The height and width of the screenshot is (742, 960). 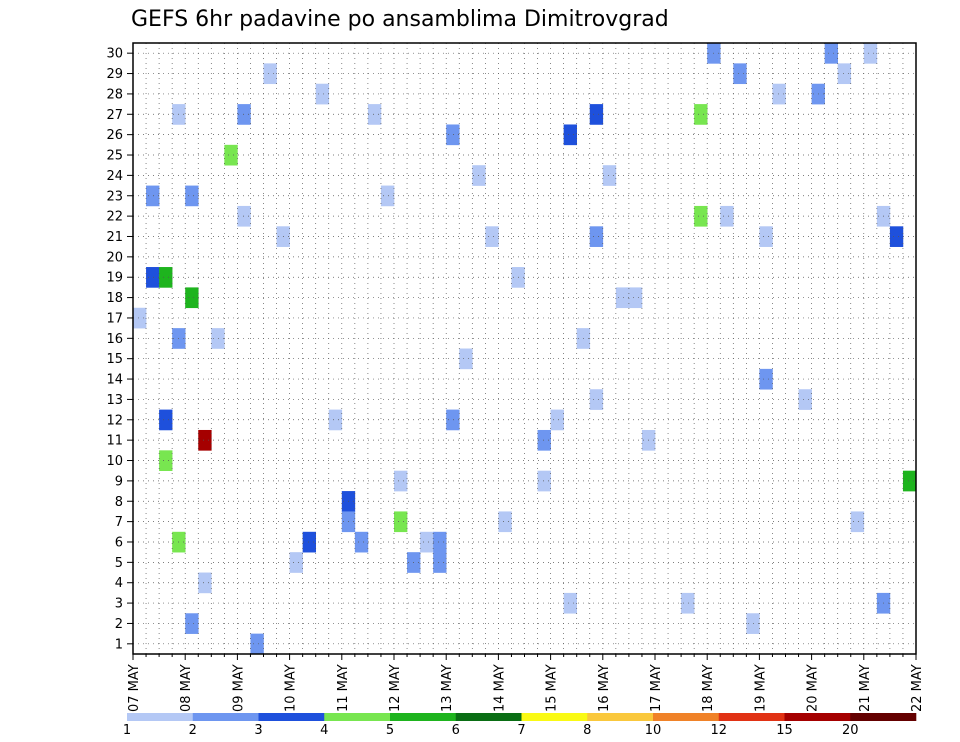 I want to click on colorbar-tick-label: 10, so click(x=653, y=730).